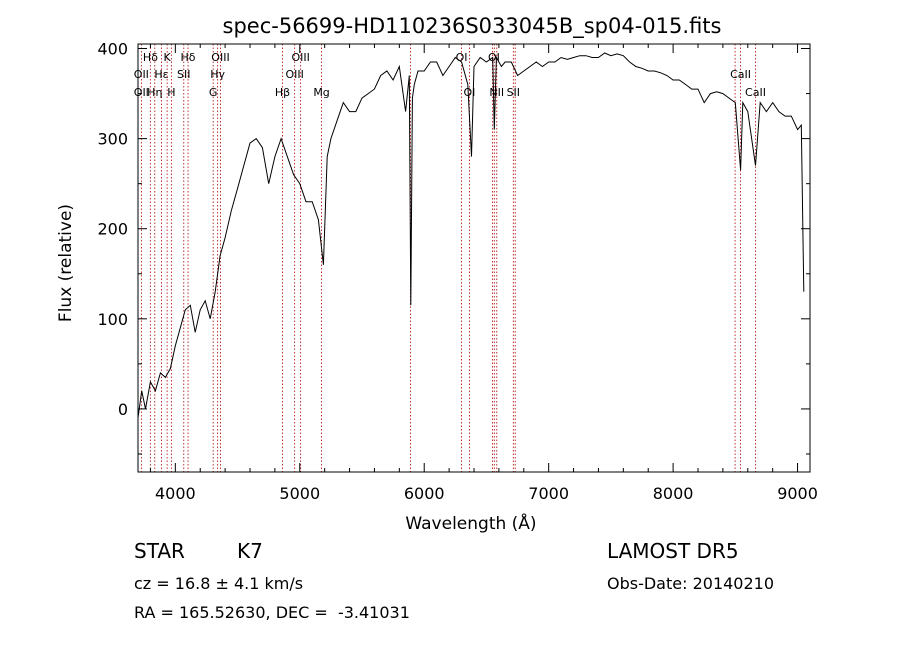  I want to click on coordinates: RA = 165.52630, DEC = -3.41031, so click(272, 612).